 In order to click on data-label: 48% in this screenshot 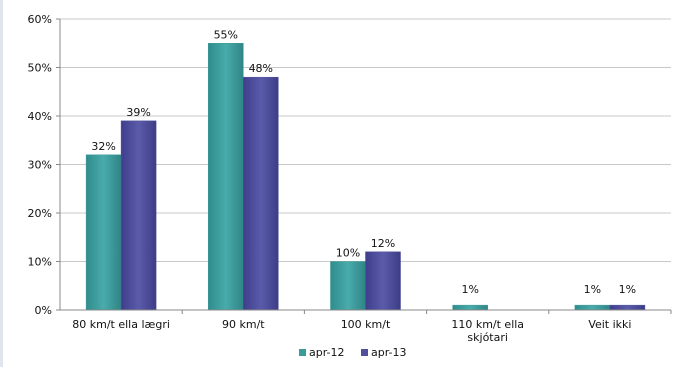, I will do `click(261, 68)`.